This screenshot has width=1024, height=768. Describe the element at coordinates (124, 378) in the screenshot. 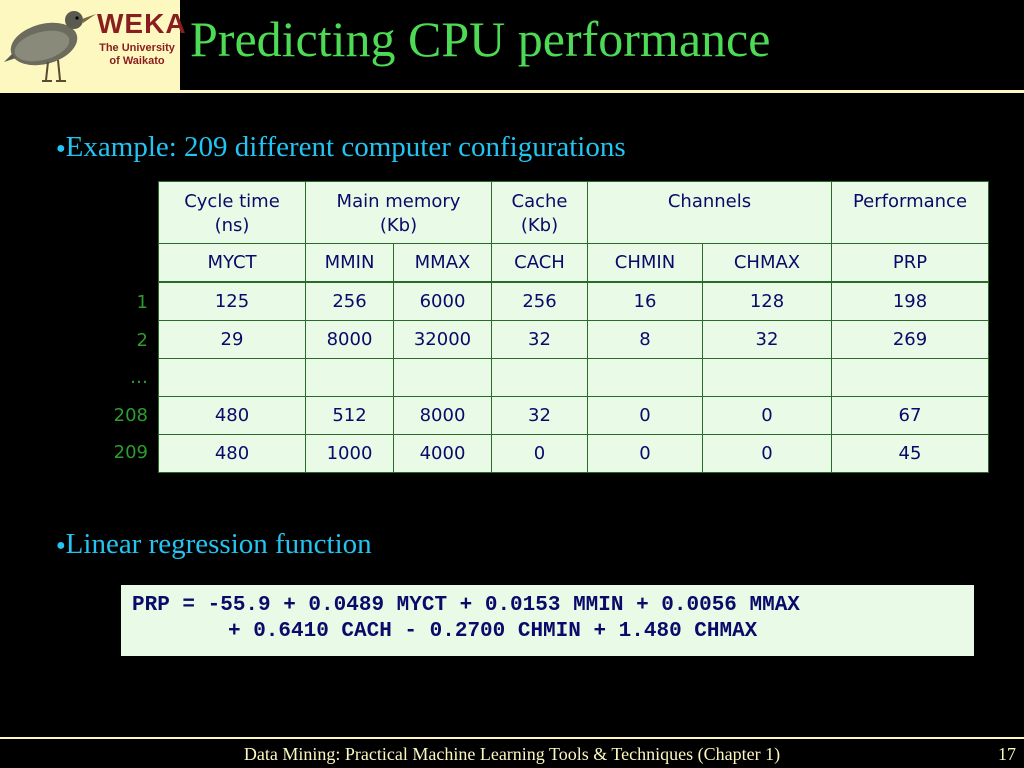

I see `row-labels: 1 2 … 208 209` at that location.